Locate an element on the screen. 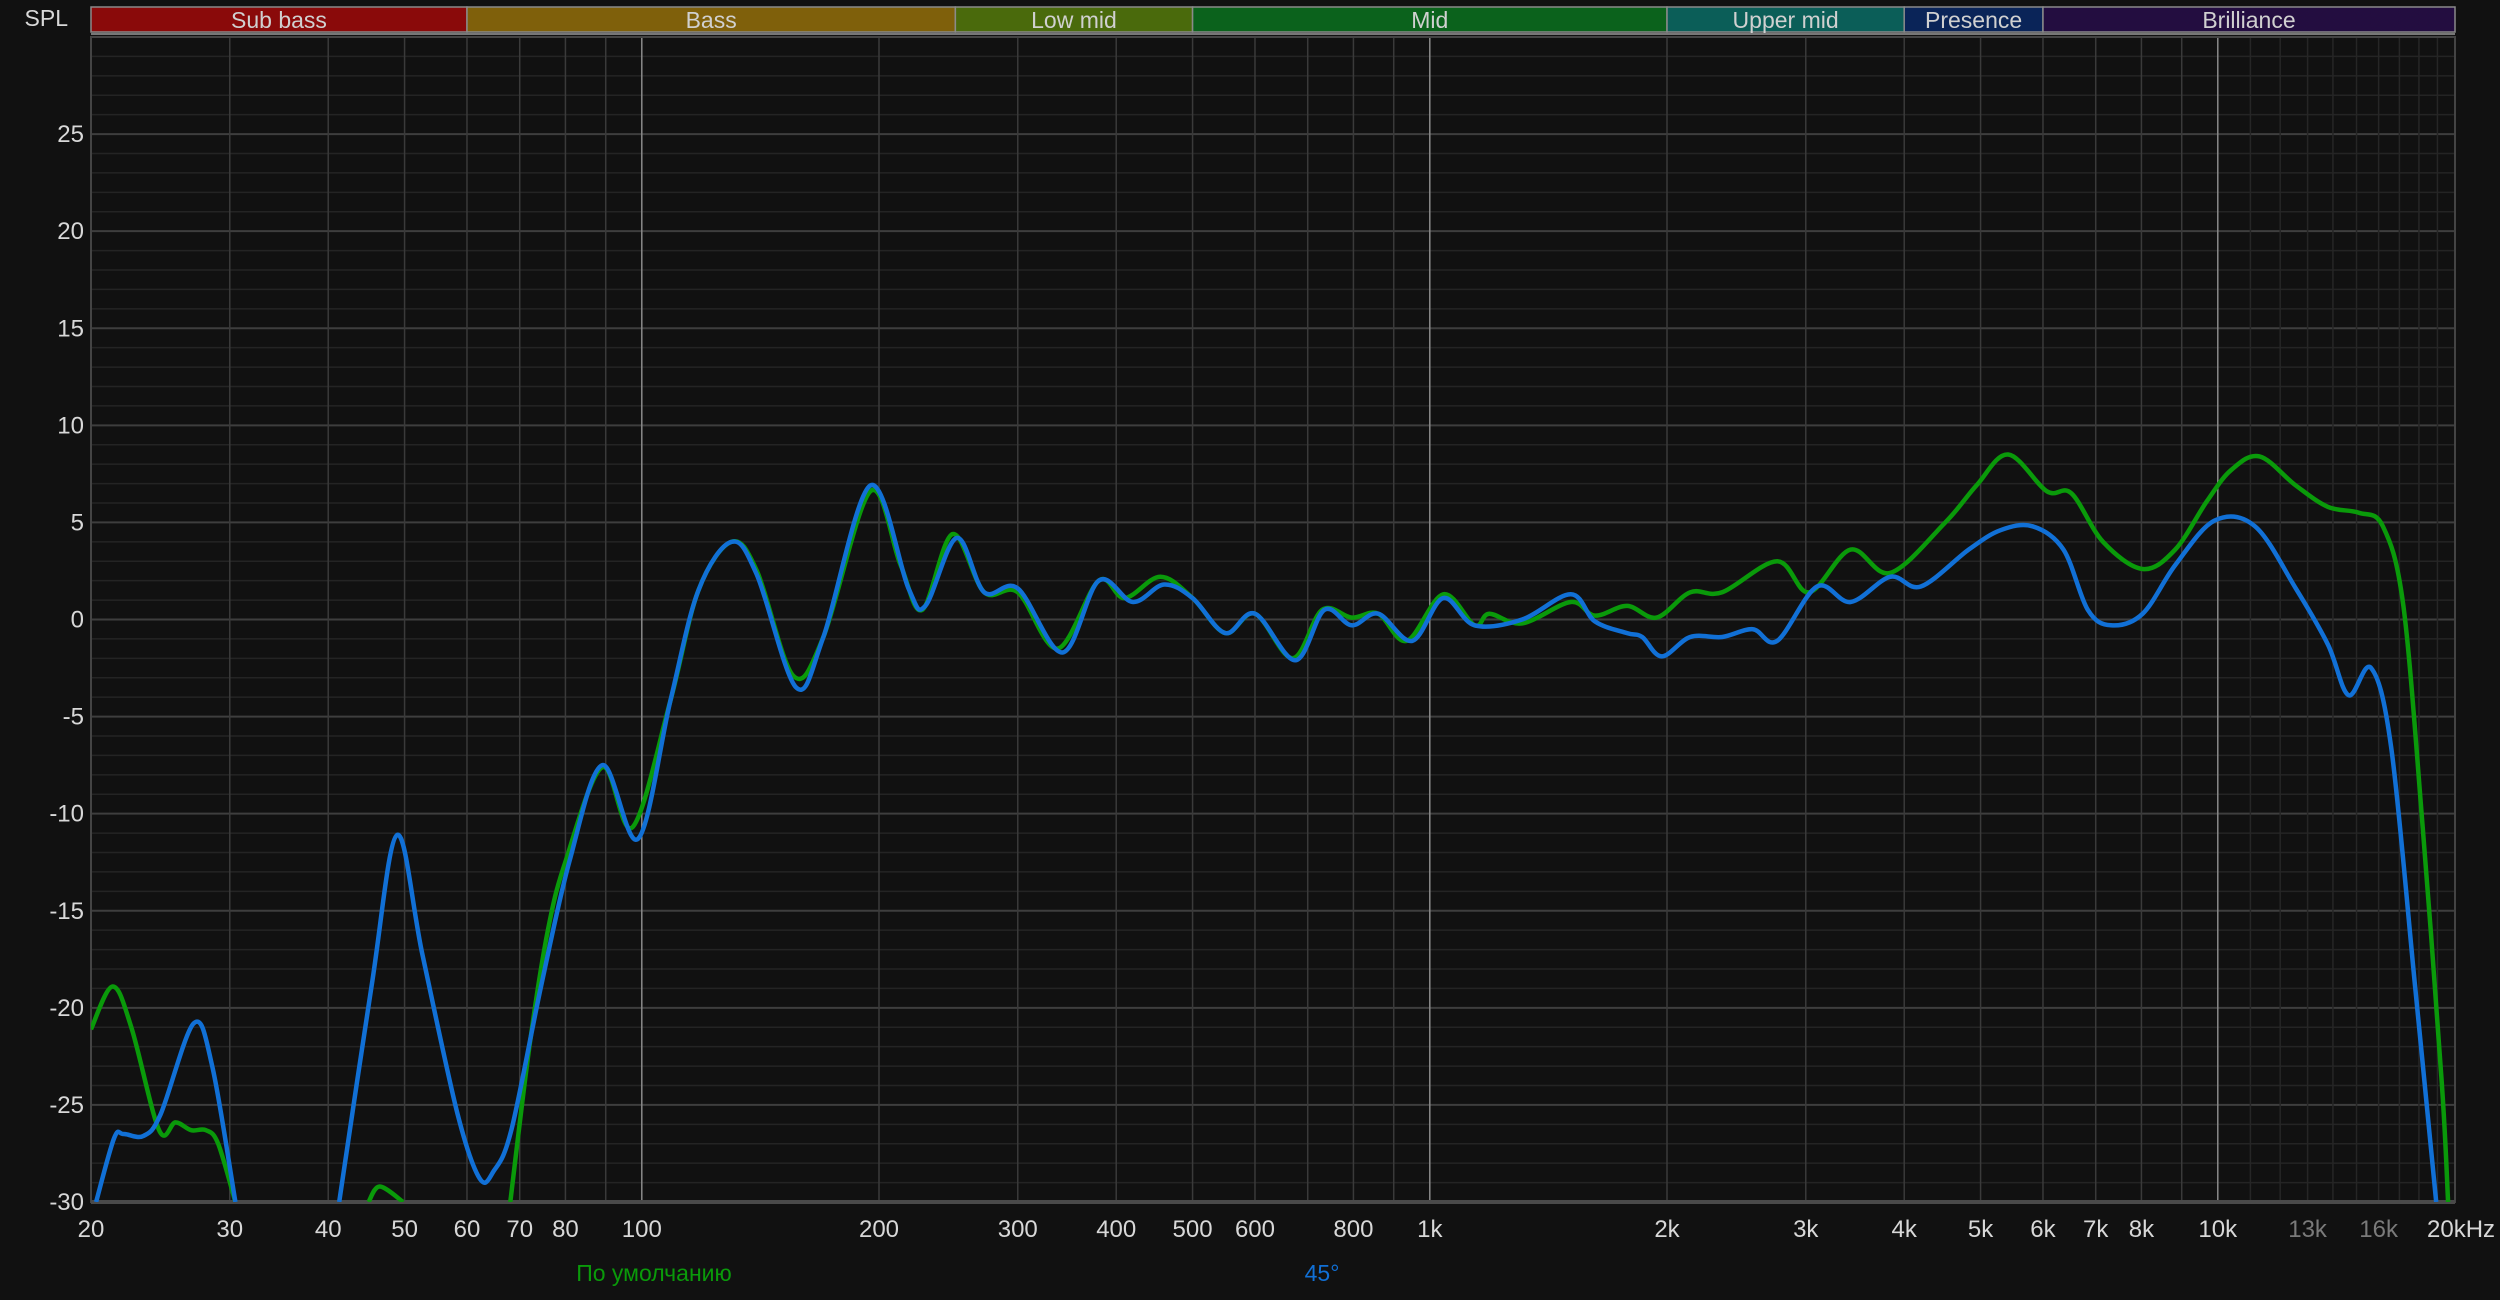  band-label: Upper mid is located at coordinates (1786, 20).